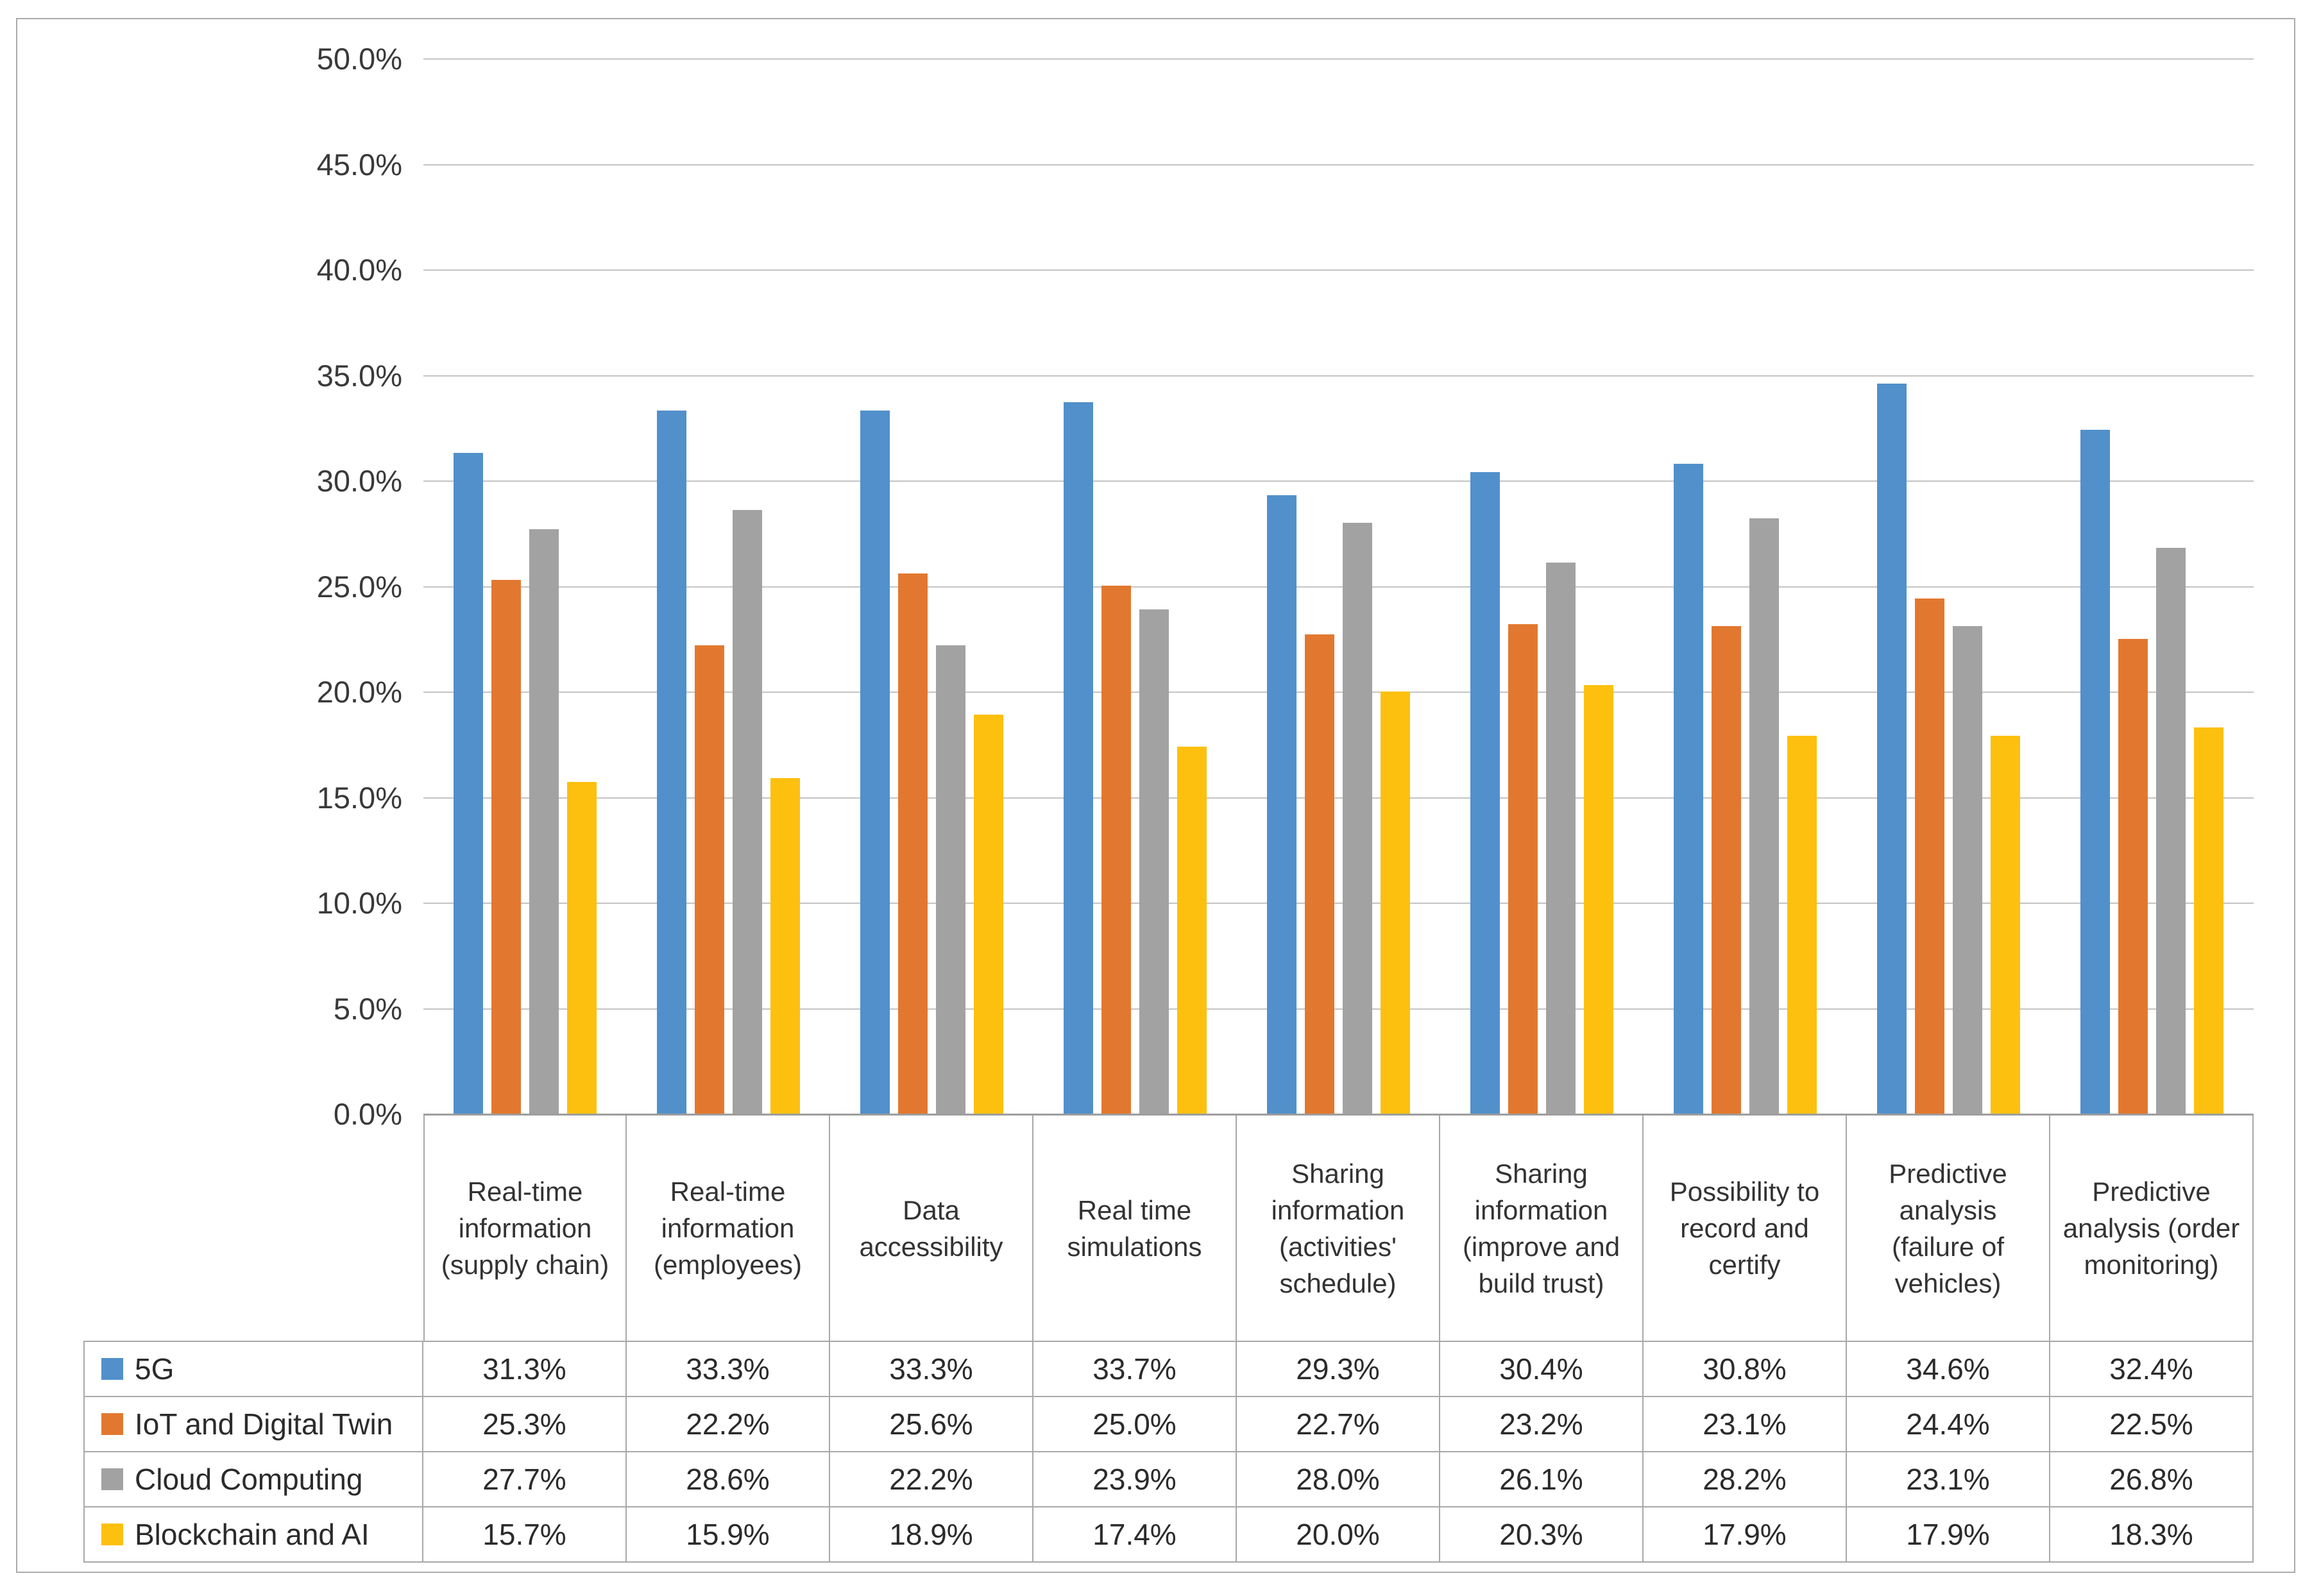  I want to click on value-cell-blockchain-and-ai-sharing-information-improve-and-build-trust: 20.3%, so click(1542, 1534).